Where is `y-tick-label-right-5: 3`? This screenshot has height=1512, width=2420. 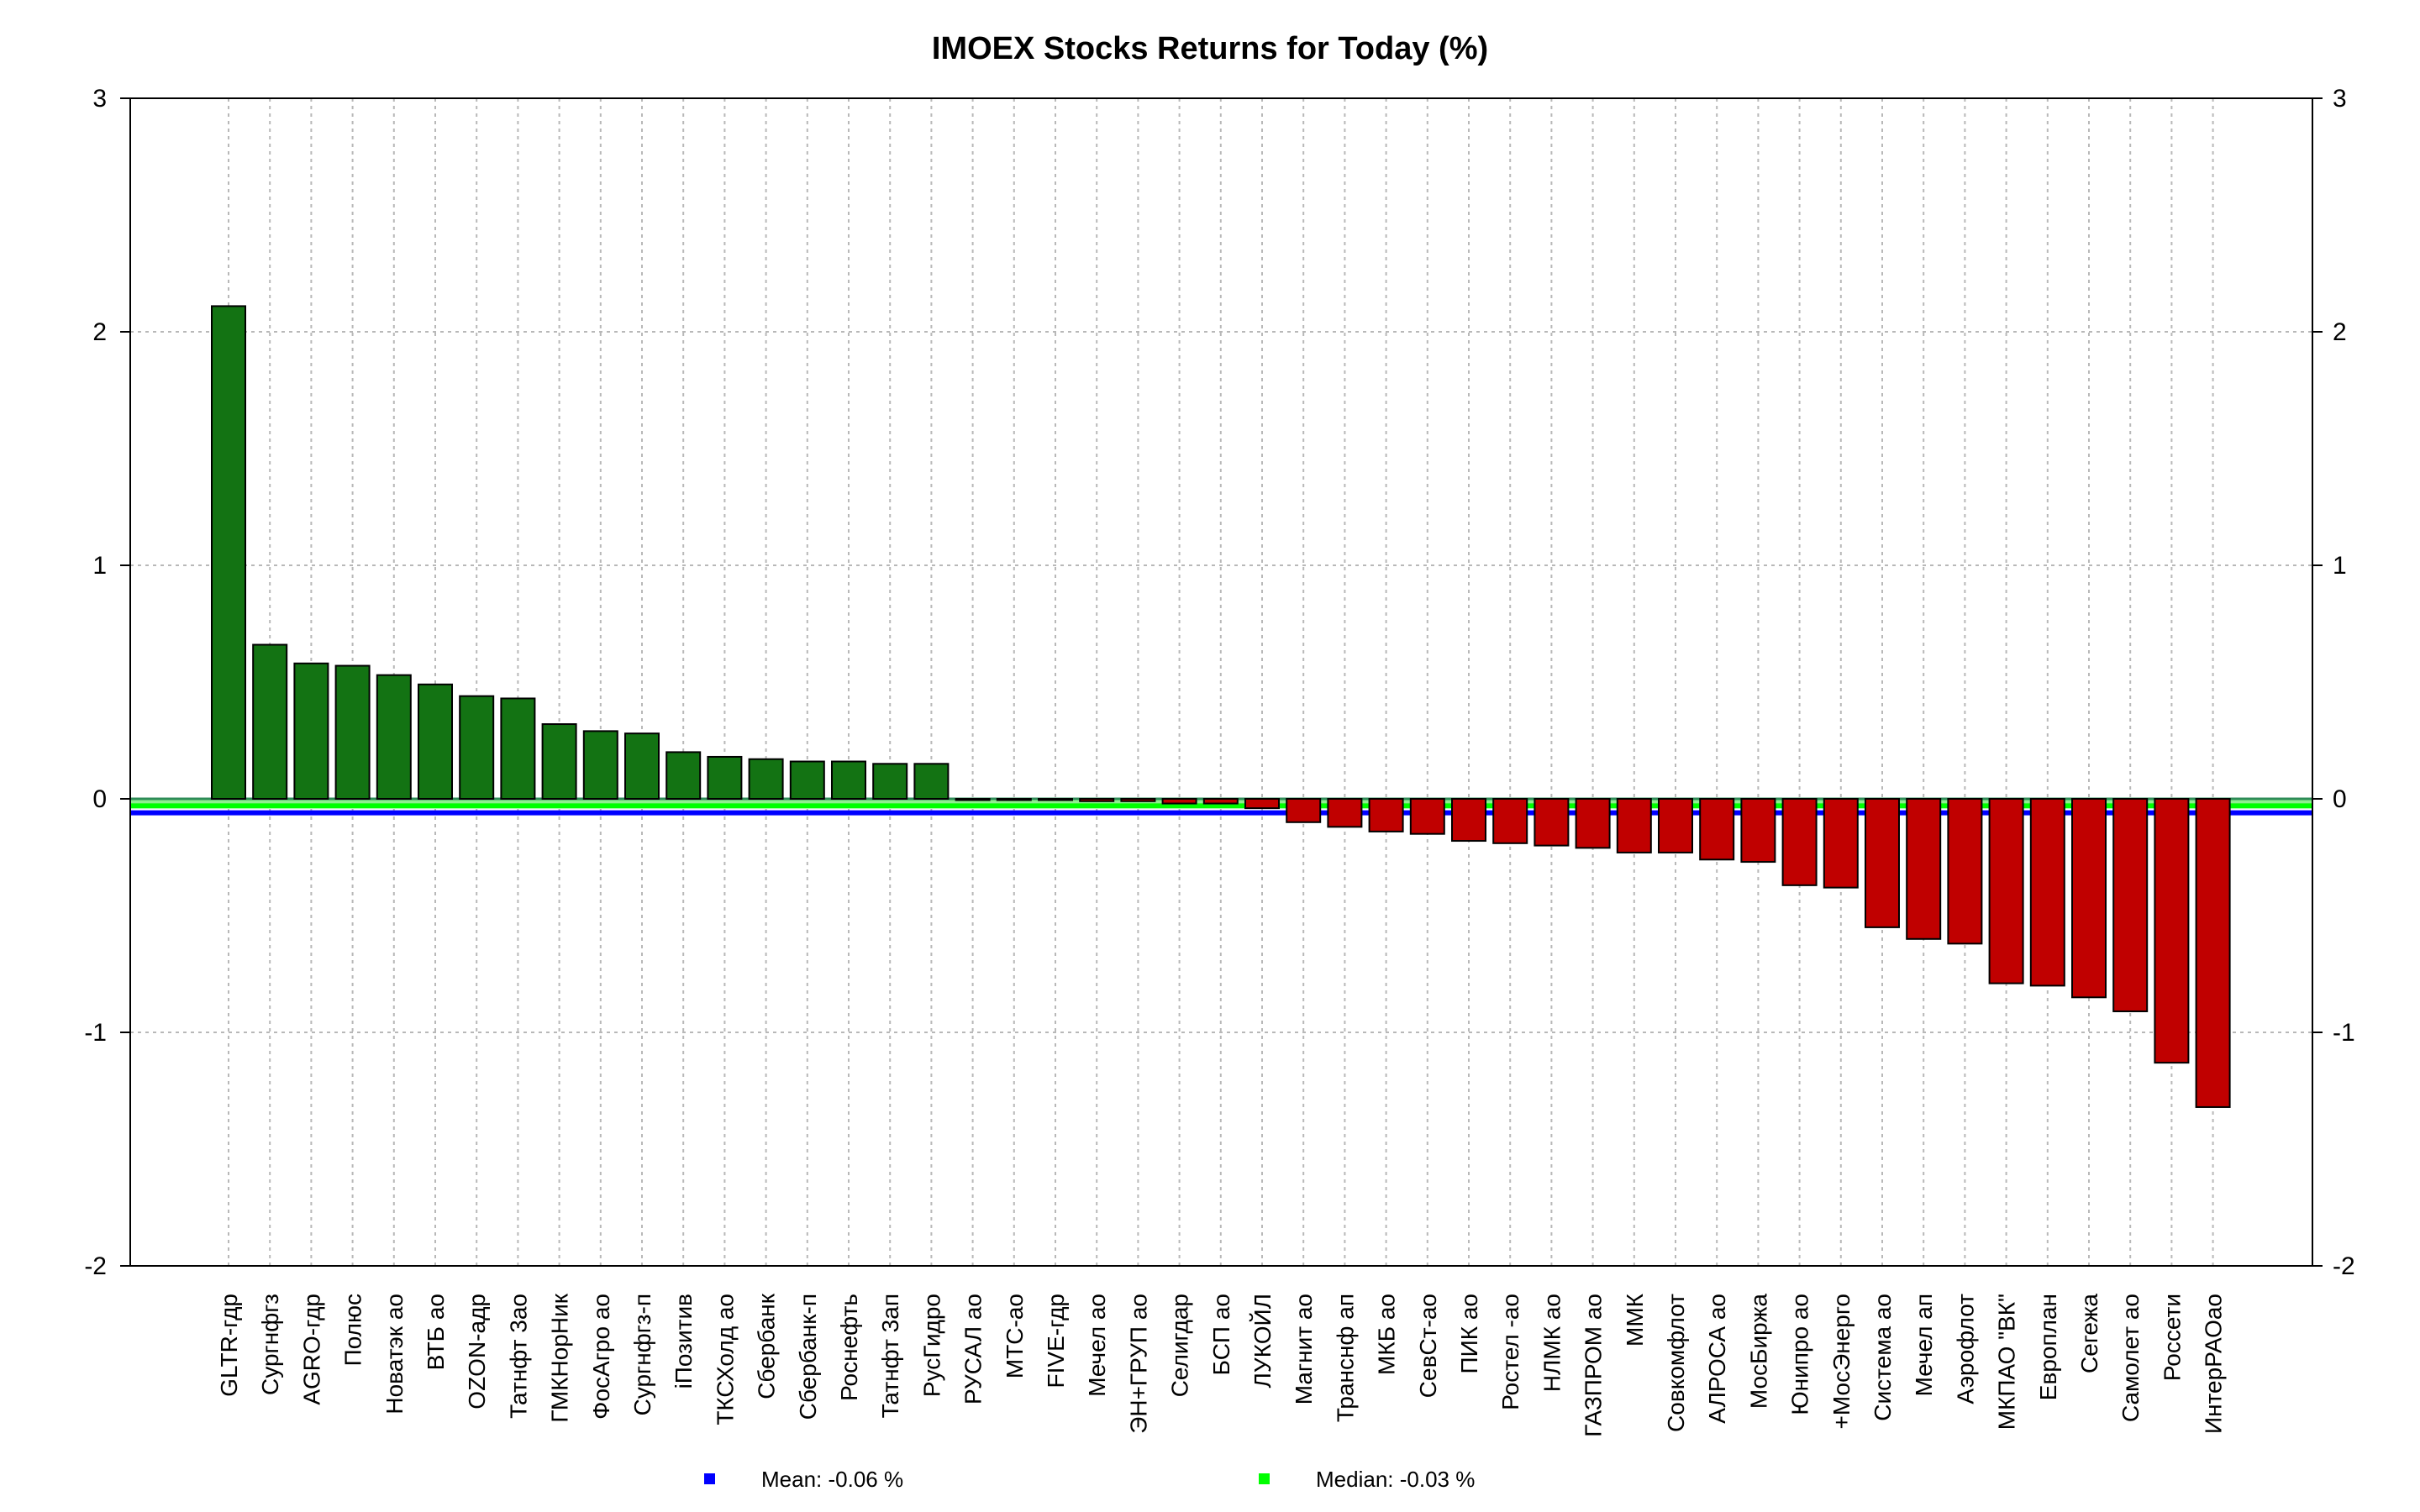 y-tick-label-right-5: 3 is located at coordinates (2340, 99).